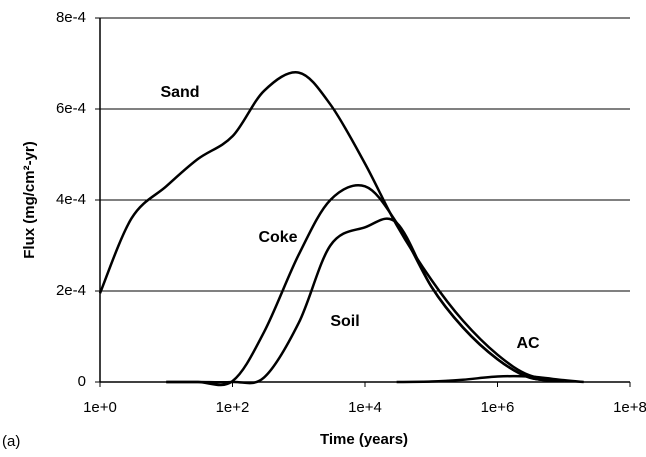  I want to click on x-tick-label: 1e+4, so click(365, 407).